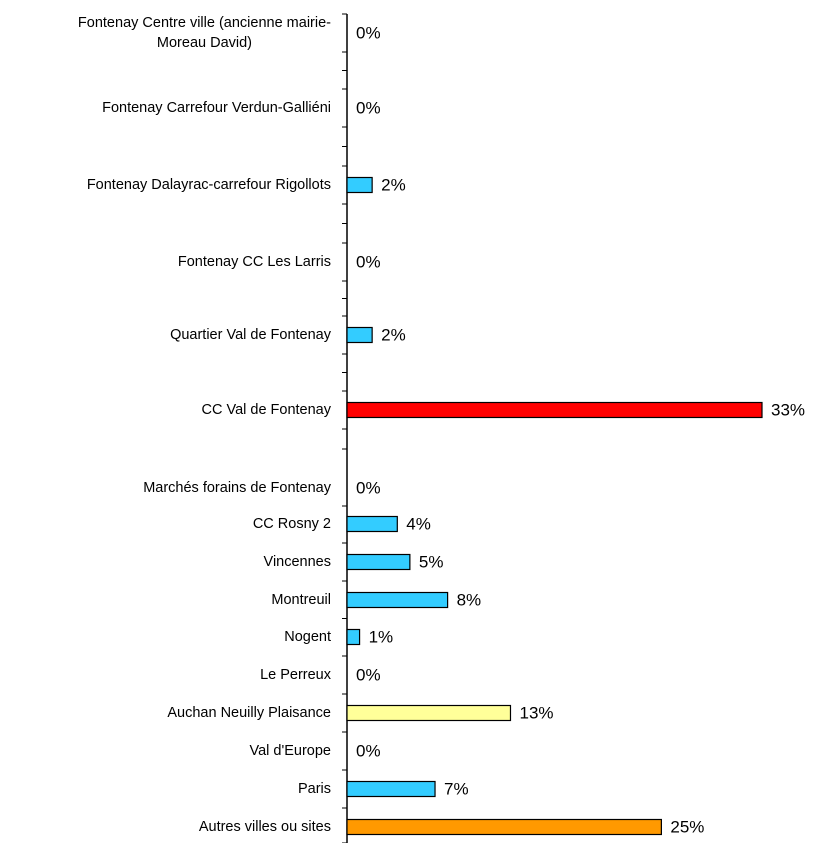 This screenshot has width=814, height=843. Describe the element at coordinates (788, 409) in the screenshot. I see `value-label: 33%` at that location.